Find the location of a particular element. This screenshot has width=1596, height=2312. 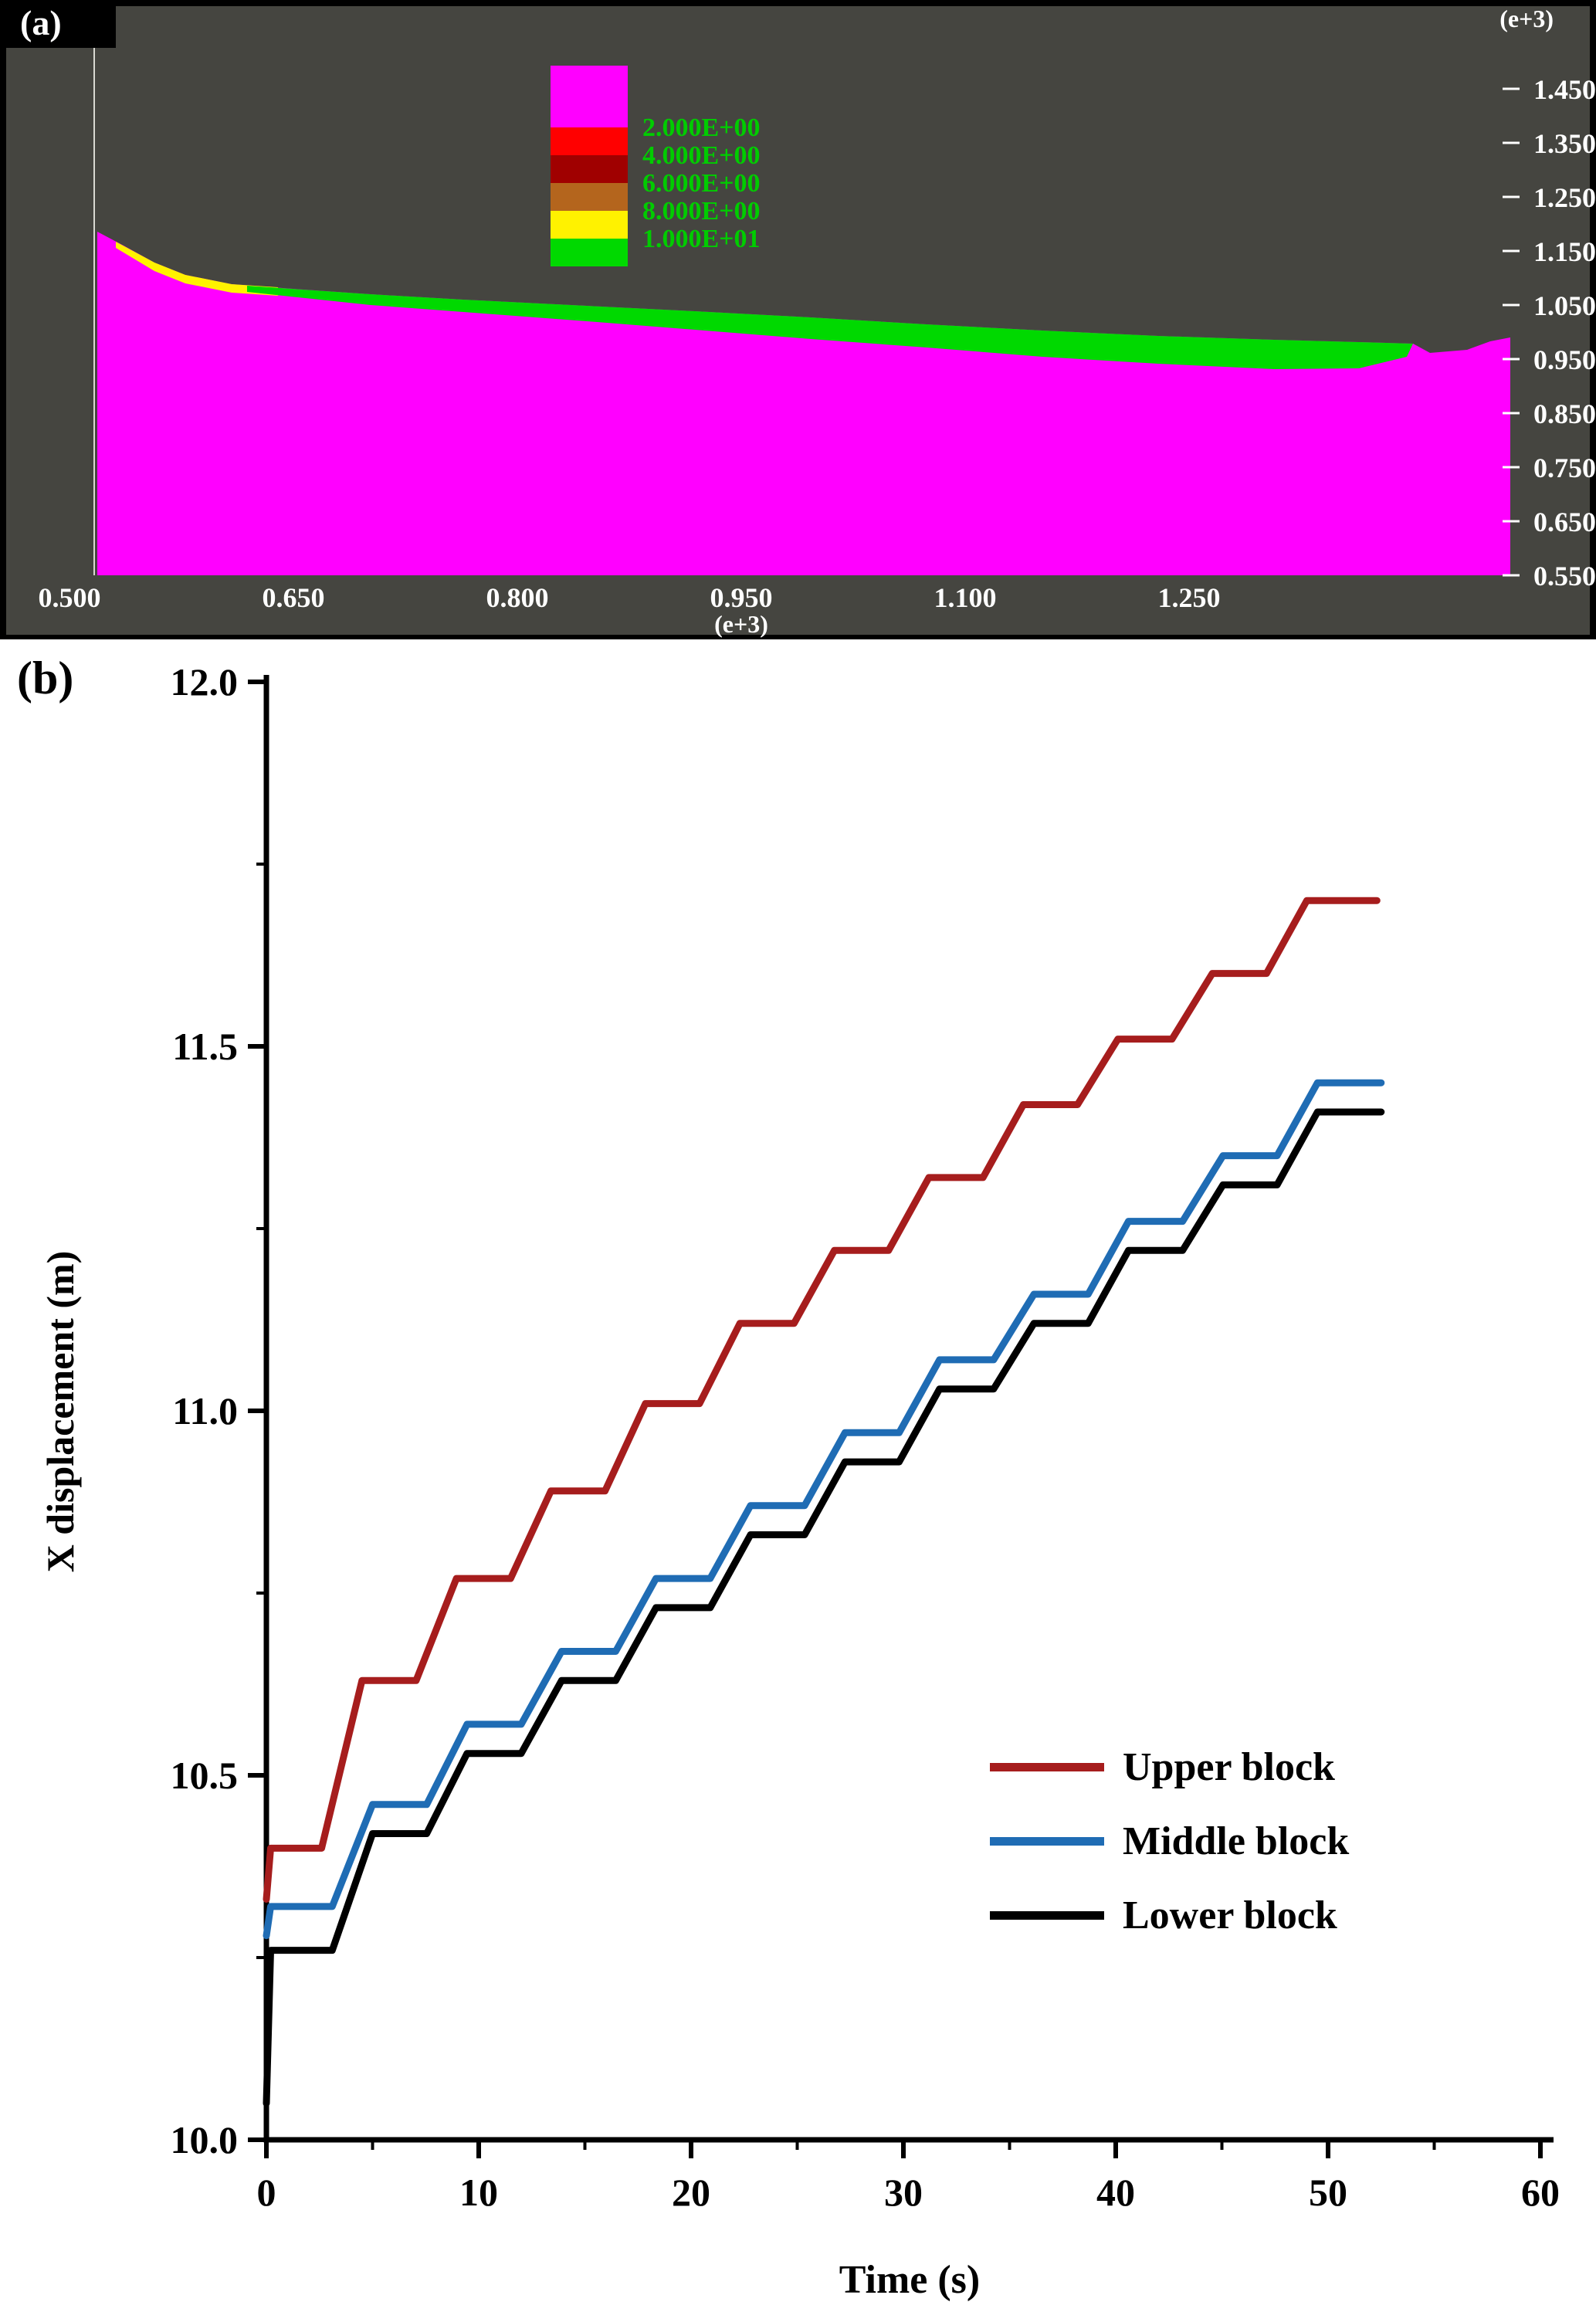

contour-legend-value: 1.000E+01 is located at coordinates (701, 239).